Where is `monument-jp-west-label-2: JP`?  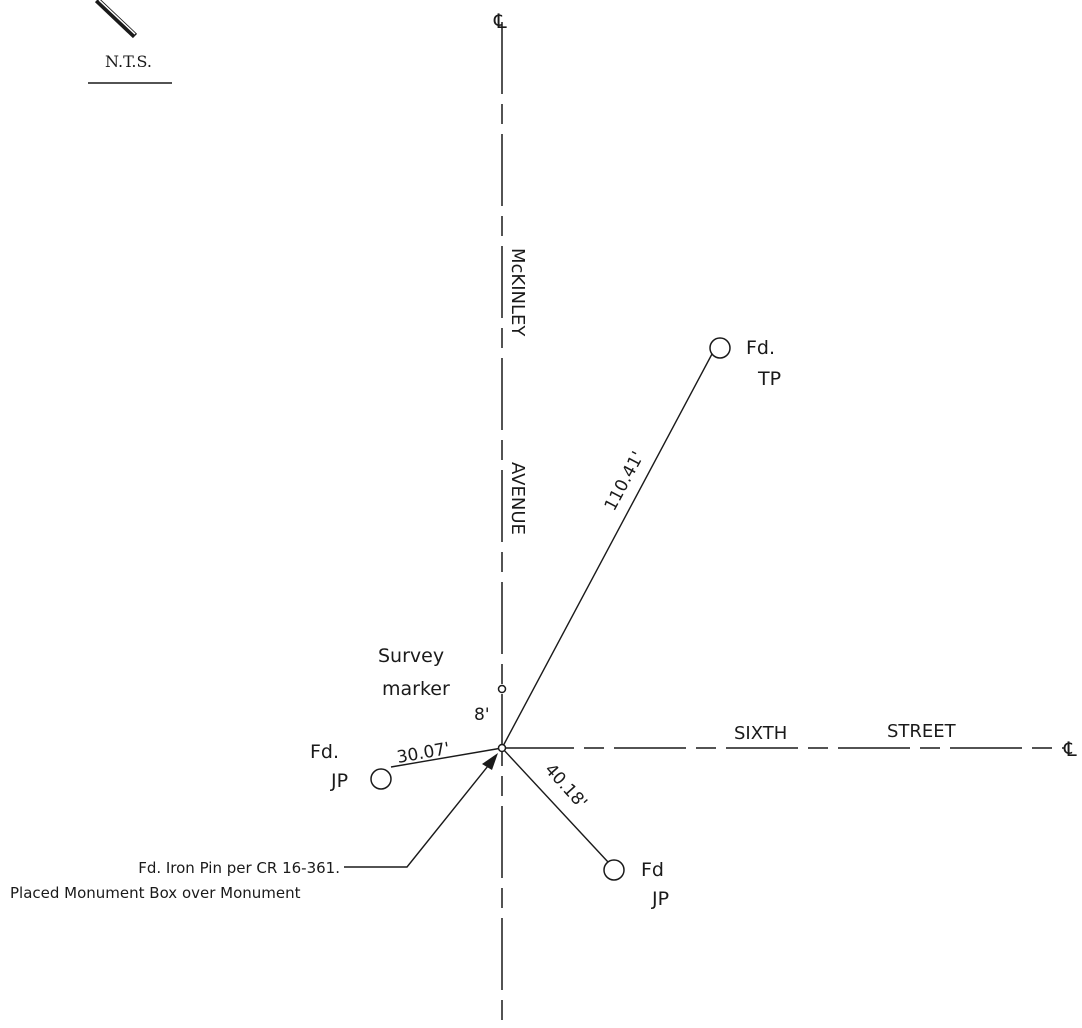
monument-jp-west-label-2: JP is located at coordinates (339, 781).